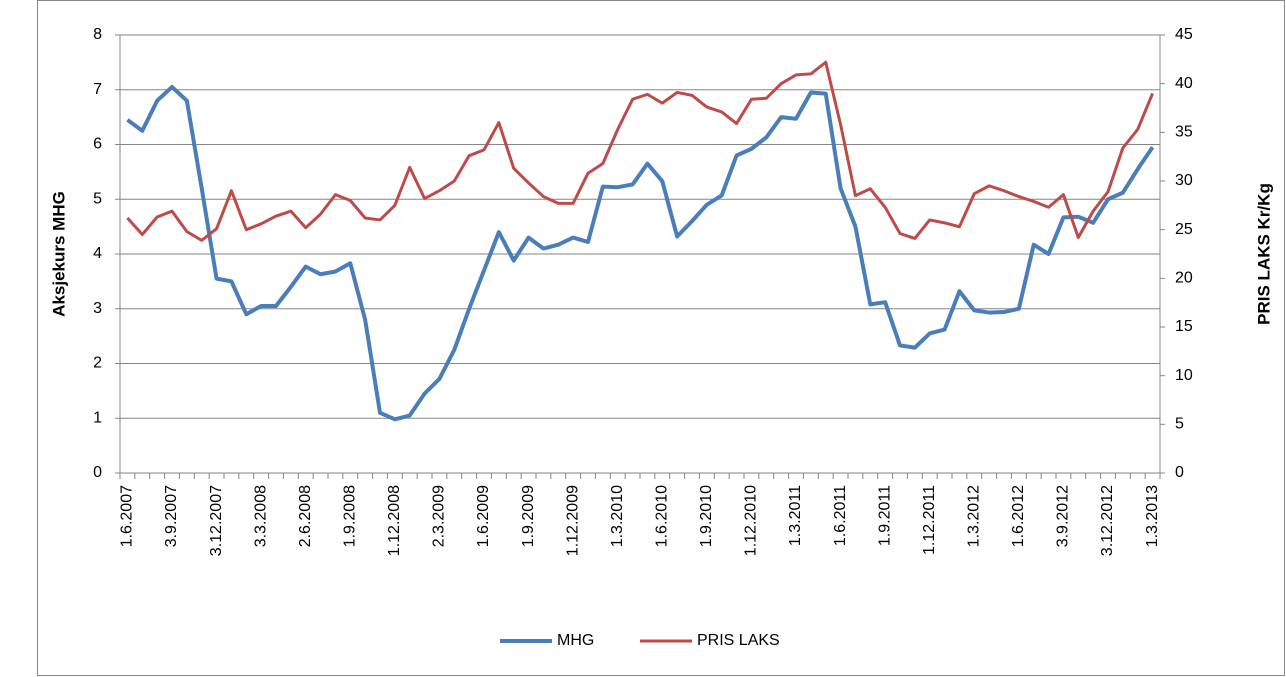 This screenshot has width=1286, height=677. I want to click on y-tick-label: 0, so click(97, 472).